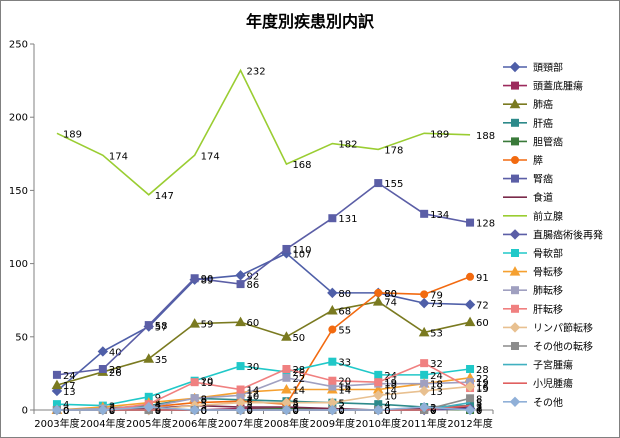  Describe the element at coordinates (69, 376) in the screenshot. I see `data-label: 24` at that location.